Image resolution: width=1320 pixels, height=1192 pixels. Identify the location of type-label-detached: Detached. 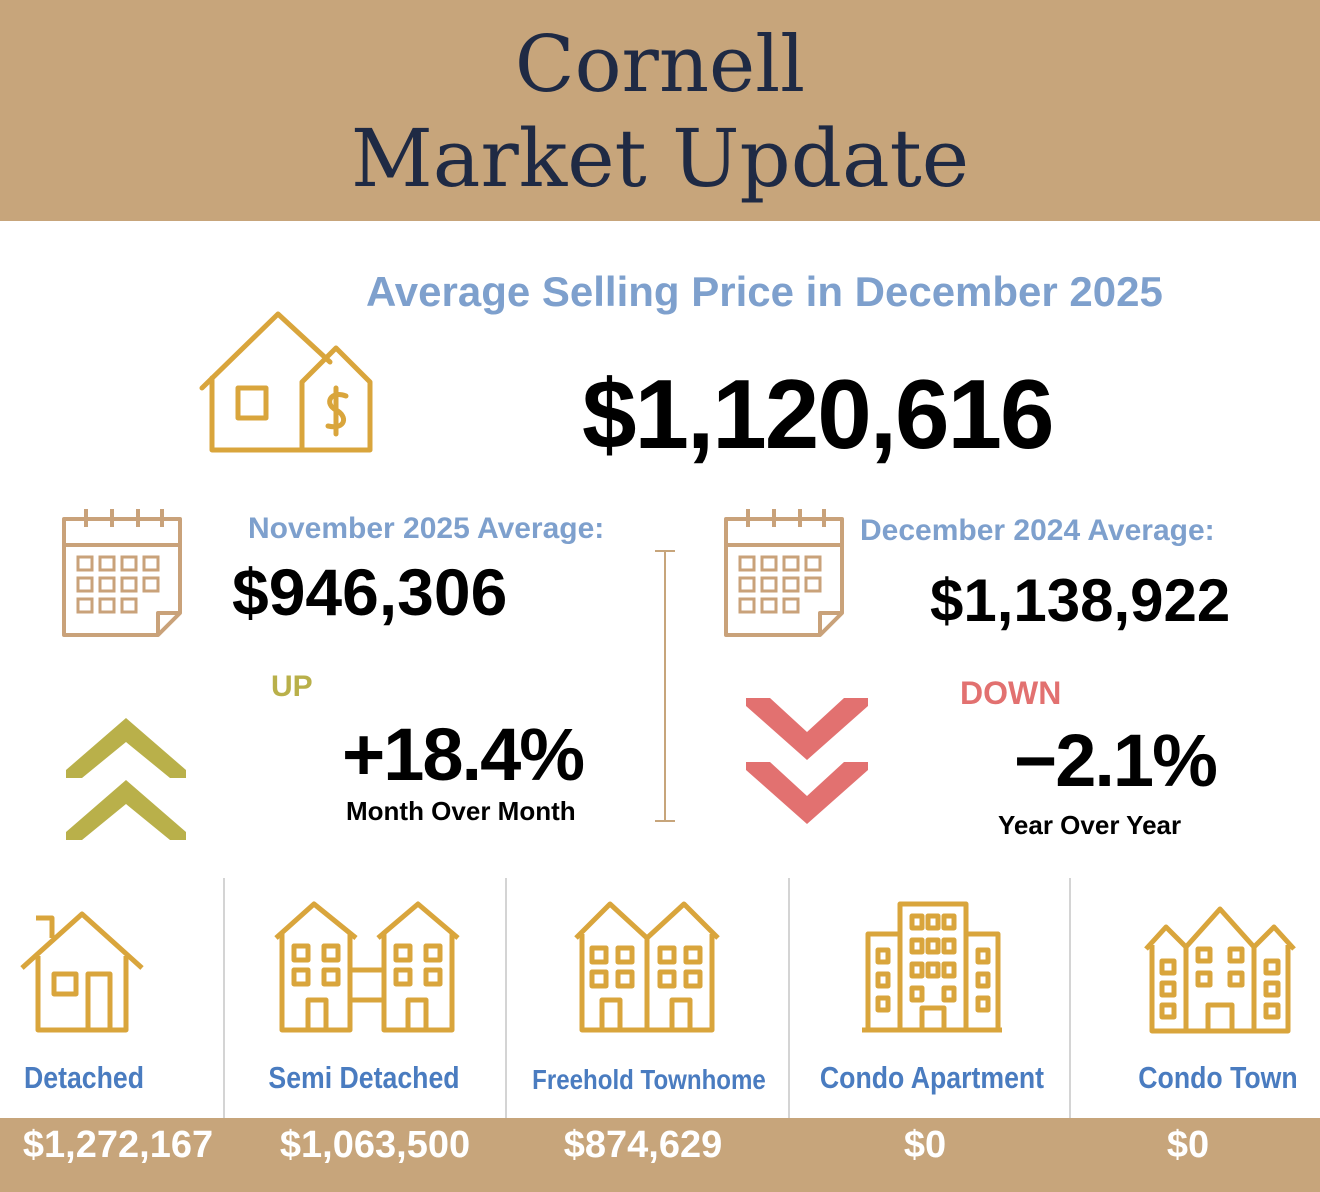
(83, 1077).